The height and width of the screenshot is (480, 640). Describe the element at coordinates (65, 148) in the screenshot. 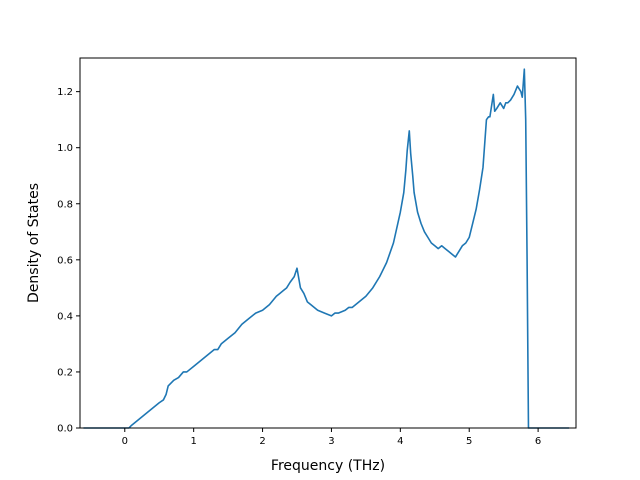

I see `y-tick-label: 1.0` at that location.